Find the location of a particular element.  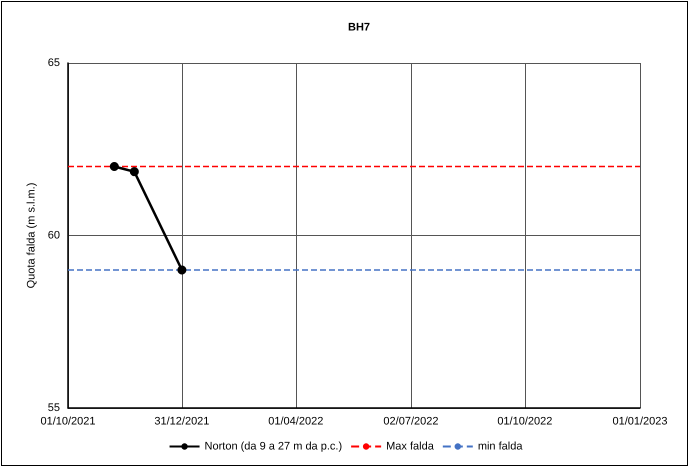

chart-title: BH7 is located at coordinates (359, 28).